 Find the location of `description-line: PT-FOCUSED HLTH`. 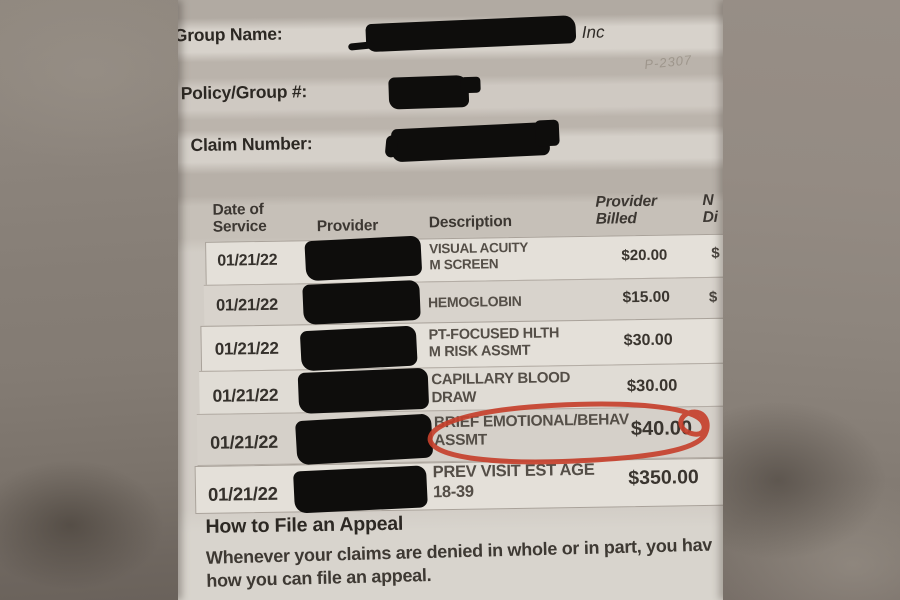

description-line: PT-FOCUSED HLTH is located at coordinates (494, 334).